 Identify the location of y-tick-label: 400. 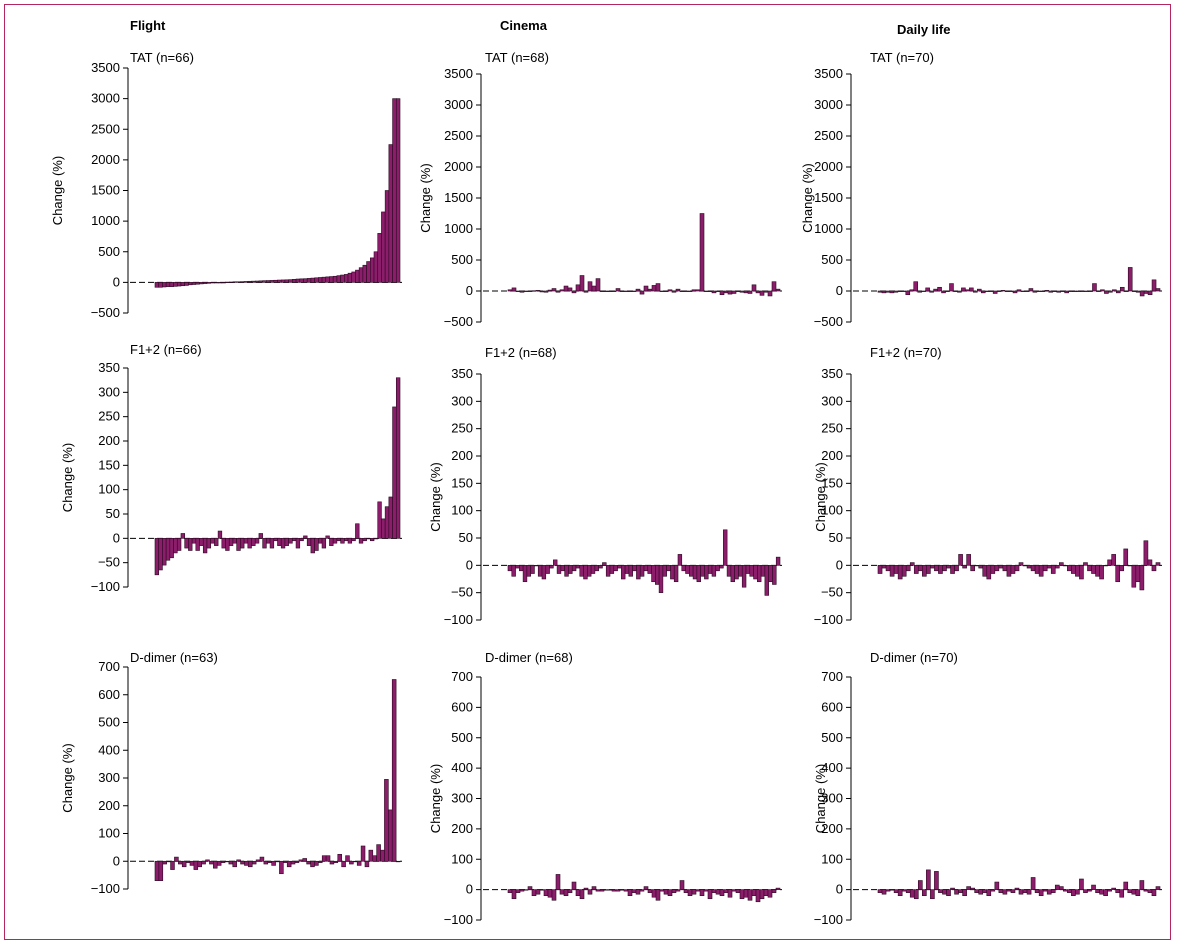
(462, 767).